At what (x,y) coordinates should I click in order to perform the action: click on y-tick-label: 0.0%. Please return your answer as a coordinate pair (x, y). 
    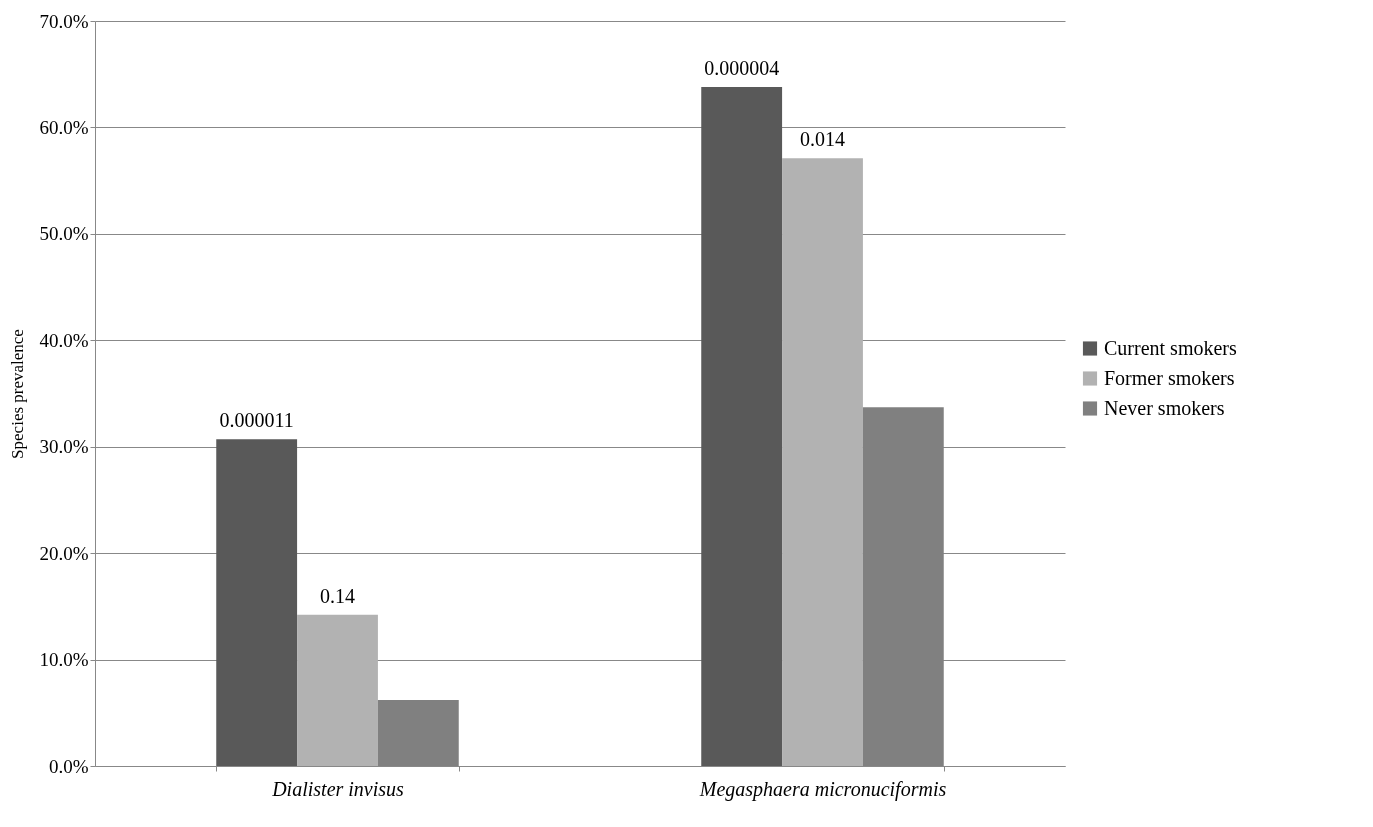
    Looking at the image, I should click on (68, 766).